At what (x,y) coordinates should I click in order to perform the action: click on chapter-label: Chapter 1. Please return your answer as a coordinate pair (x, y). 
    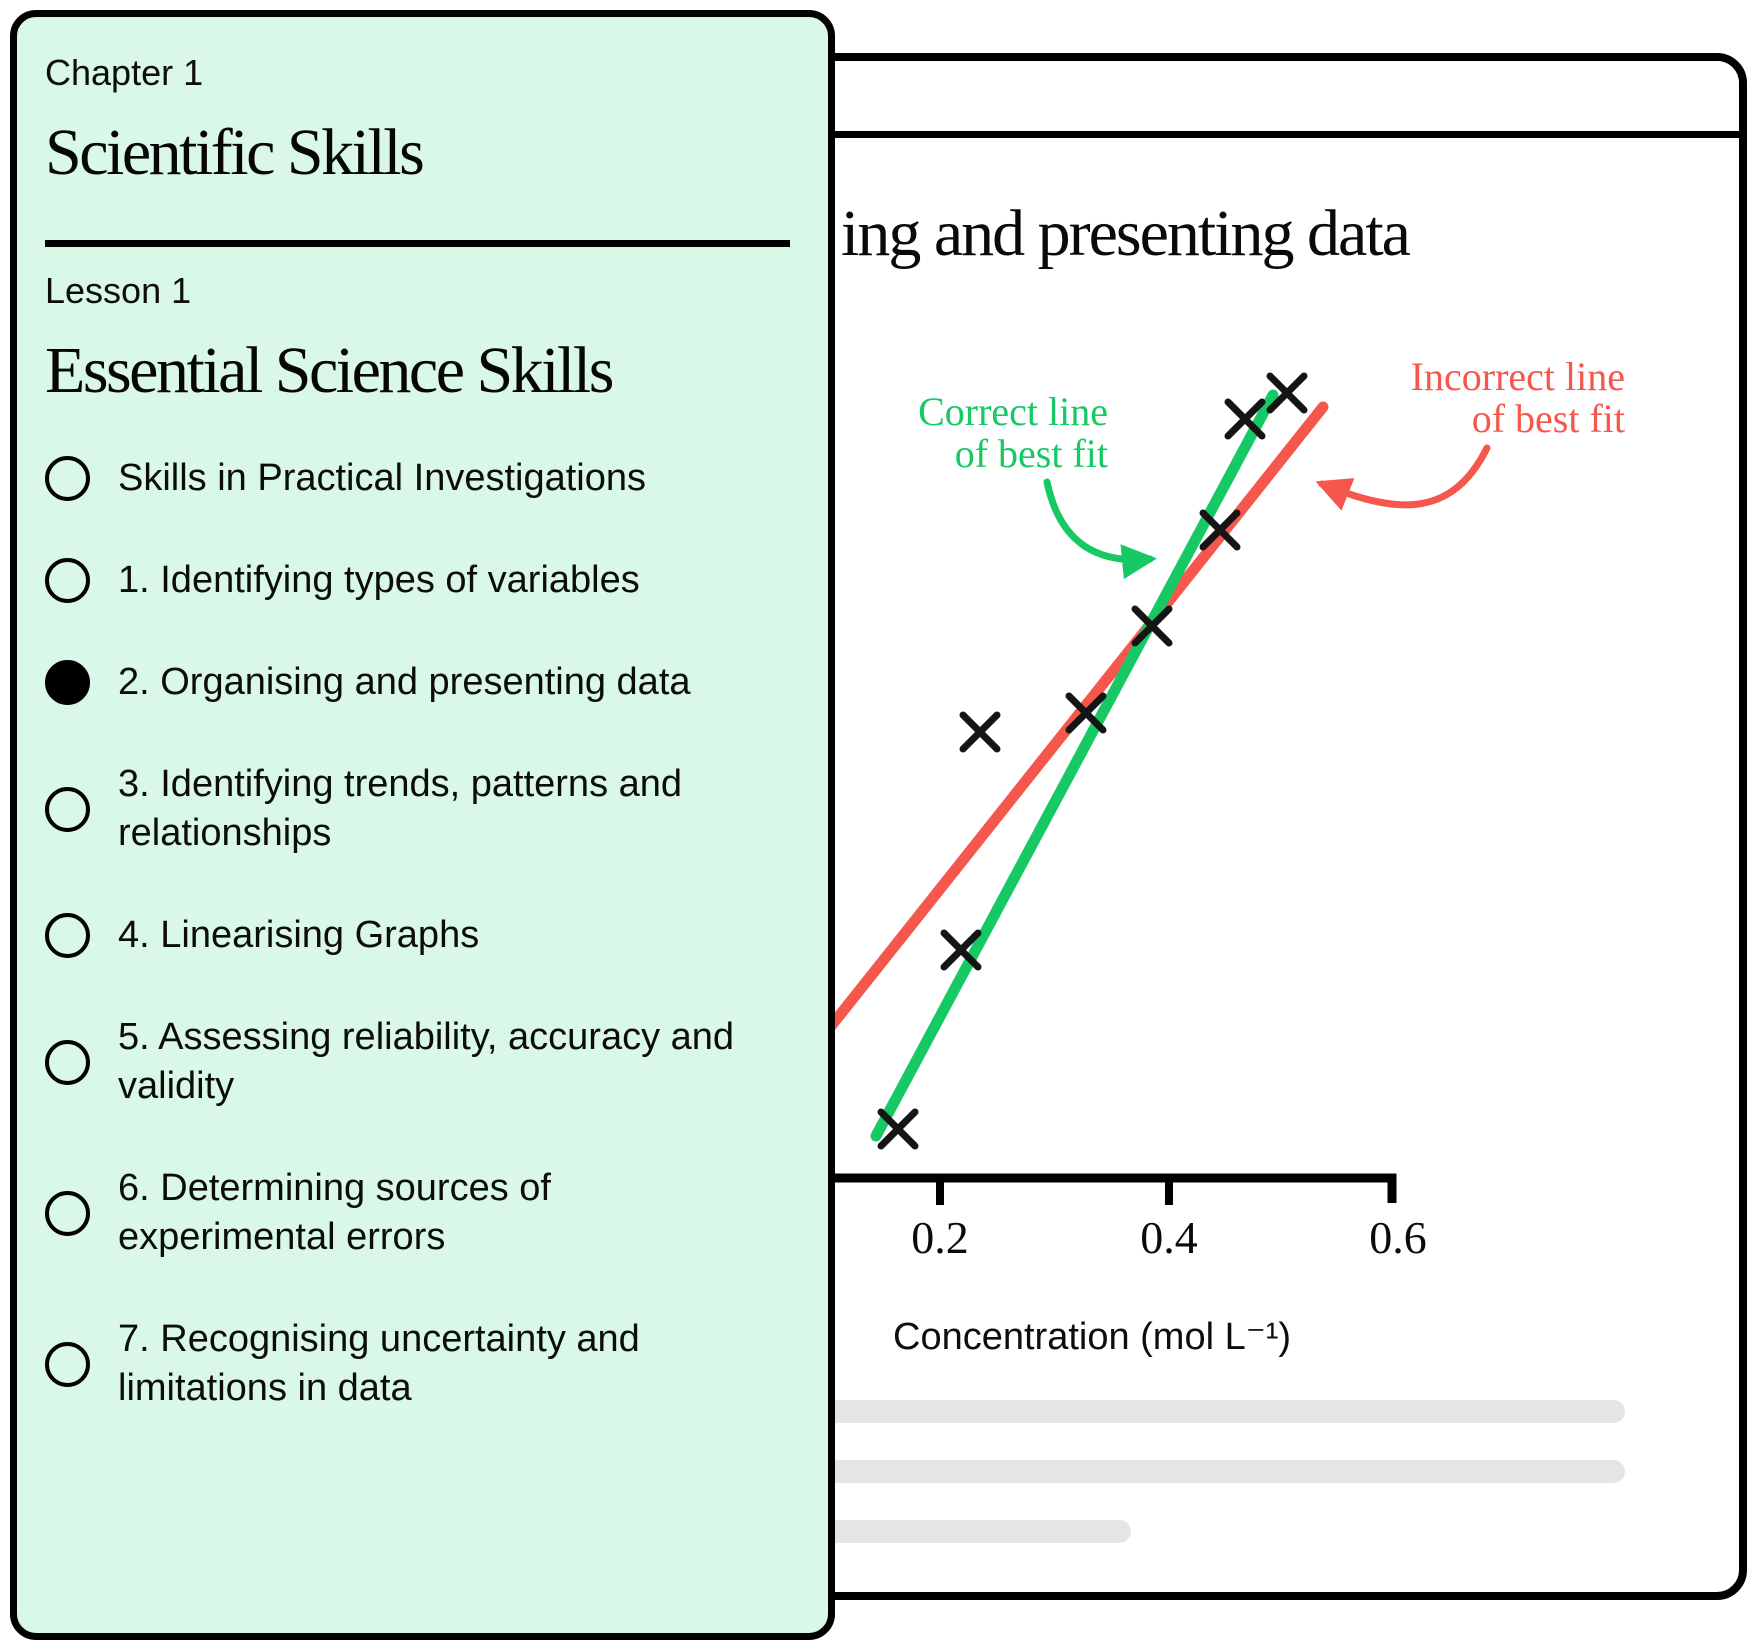
    Looking at the image, I should click on (124, 72).